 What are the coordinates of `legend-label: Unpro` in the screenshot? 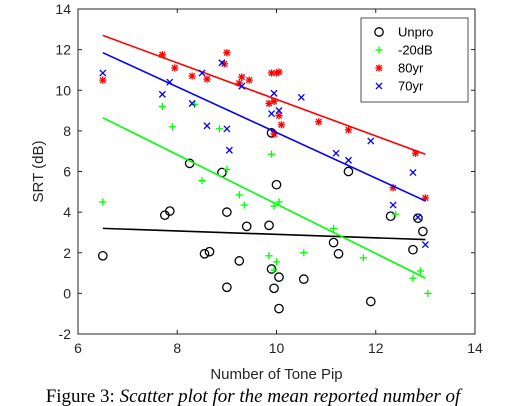 It's located at (415, 32).